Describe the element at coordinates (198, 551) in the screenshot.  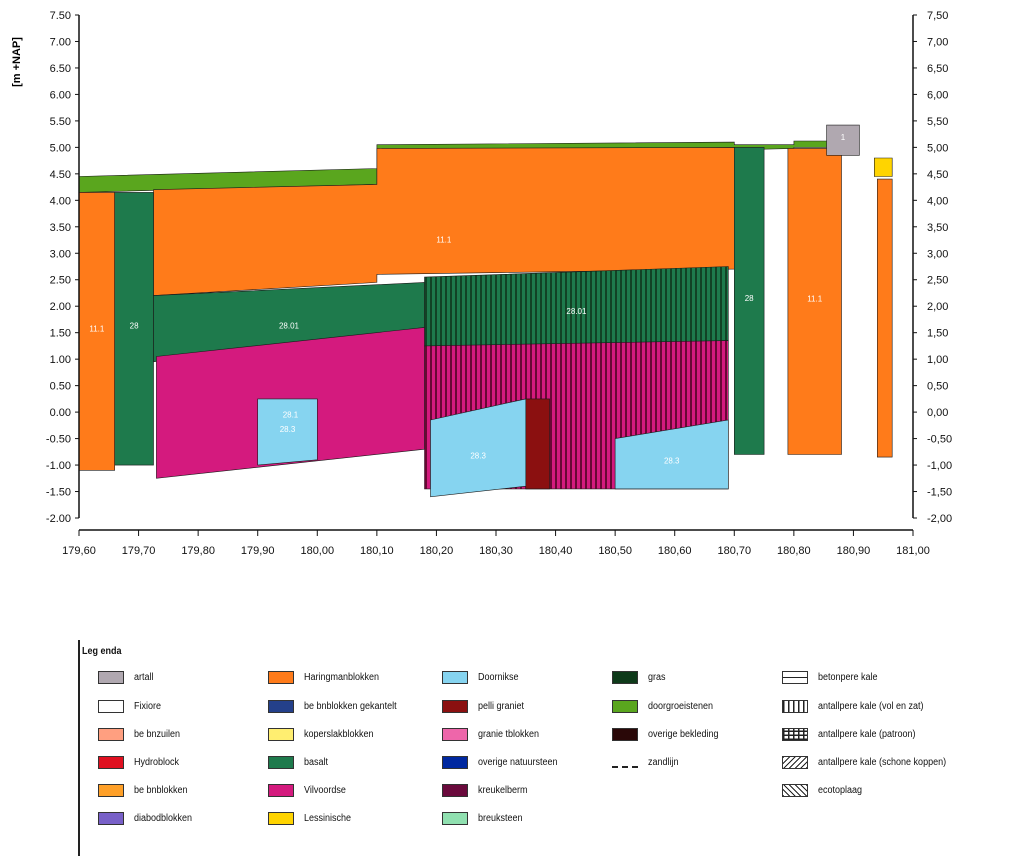
I see `x-tick-label: 179,80` at that location.